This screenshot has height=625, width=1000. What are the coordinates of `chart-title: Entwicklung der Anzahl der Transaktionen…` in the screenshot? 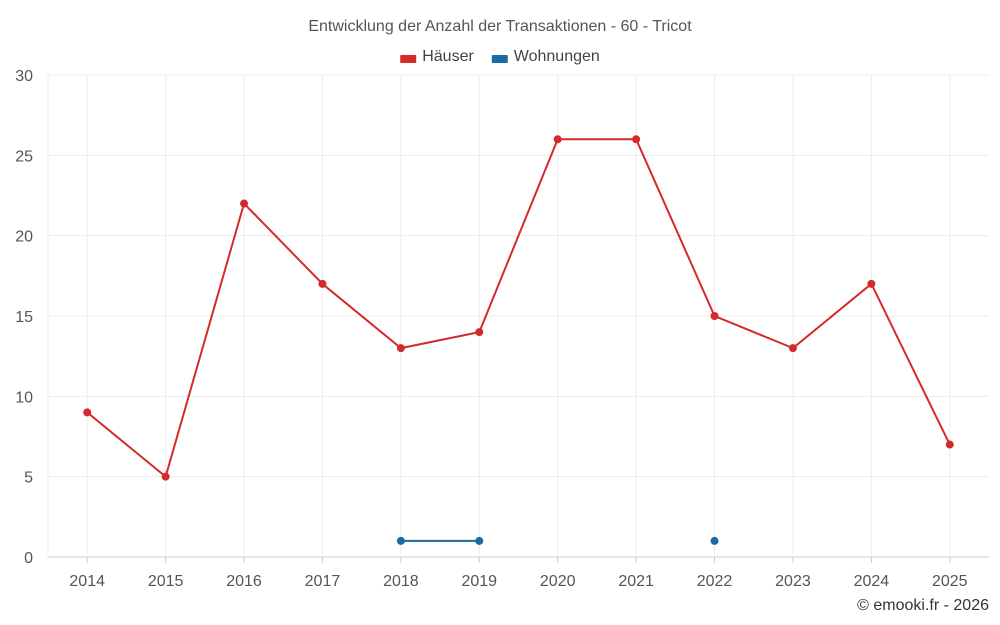 It's located at (500, 26).